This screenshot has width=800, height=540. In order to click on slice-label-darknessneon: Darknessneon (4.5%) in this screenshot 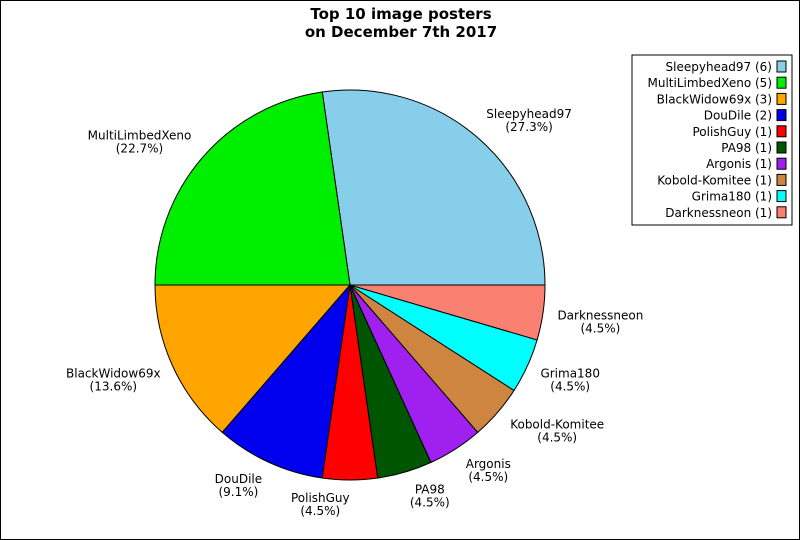, I will do `click(600, 321)`.